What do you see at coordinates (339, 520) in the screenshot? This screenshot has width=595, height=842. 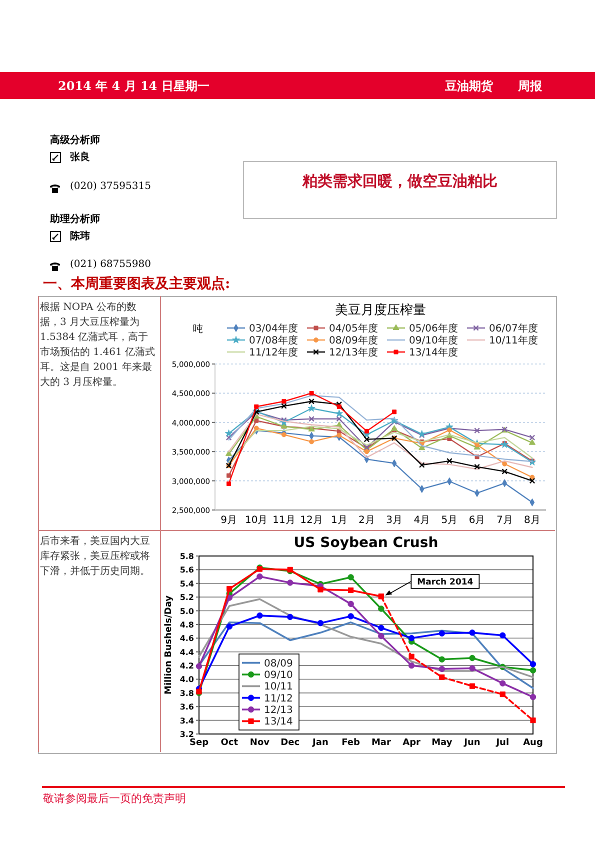 I see `x-tick-label: 1月` at bounding box center [339, 520].